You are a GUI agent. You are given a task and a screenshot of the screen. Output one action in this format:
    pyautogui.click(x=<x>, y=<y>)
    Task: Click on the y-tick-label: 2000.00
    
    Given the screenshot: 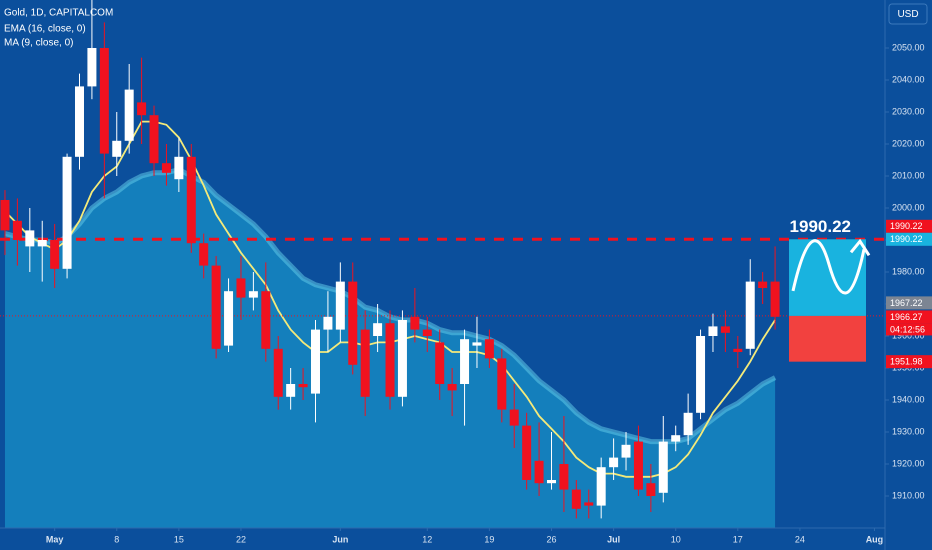 What is the action you would take?
    pyautogui.click(x=908, y=207)
    